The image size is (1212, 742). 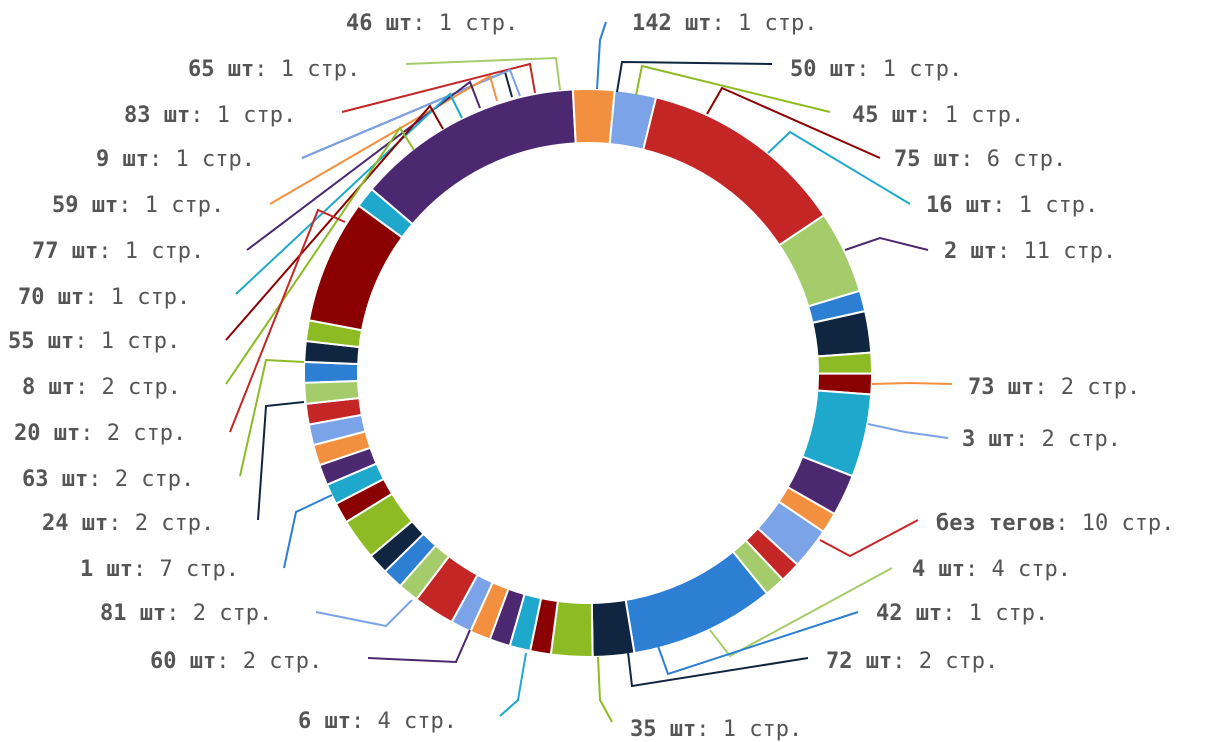 I want to click on slice-label-tag: 70 шт, so click(x=51, y=297).